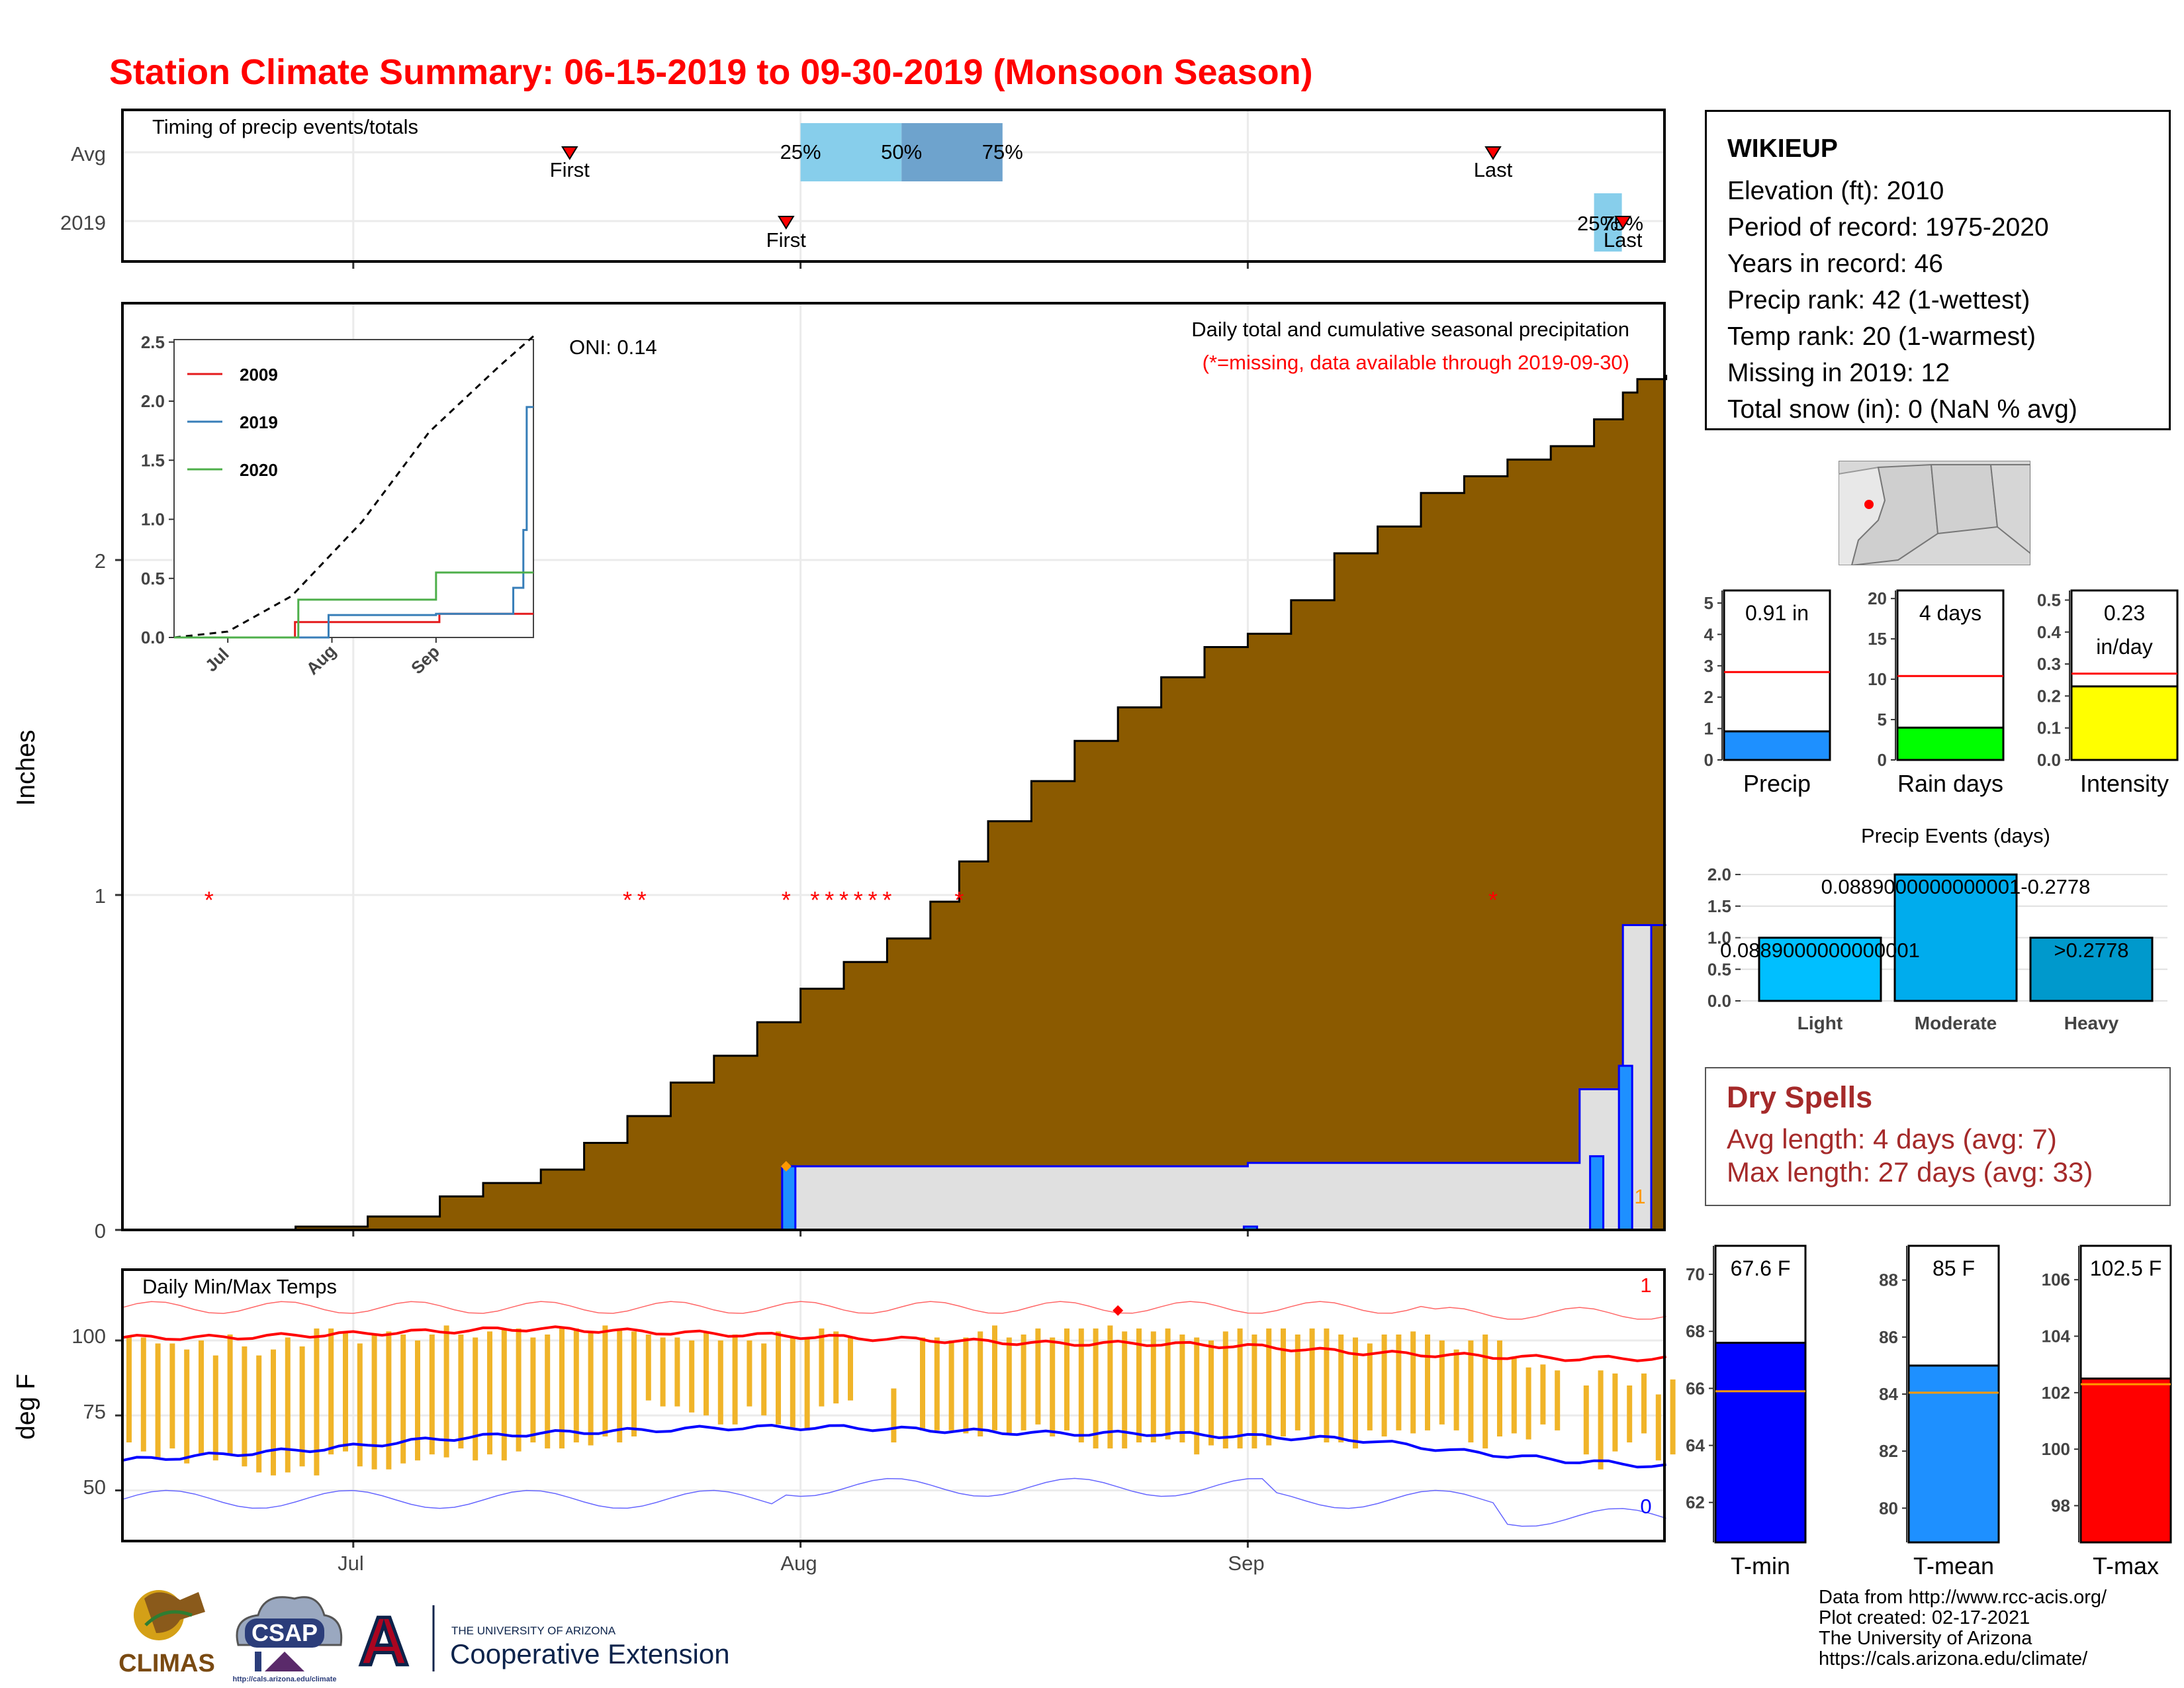 The height and width of the screenshot is (1688, 2184). I want to click on timing-avg-25-label: 25%, so click(800, 152).